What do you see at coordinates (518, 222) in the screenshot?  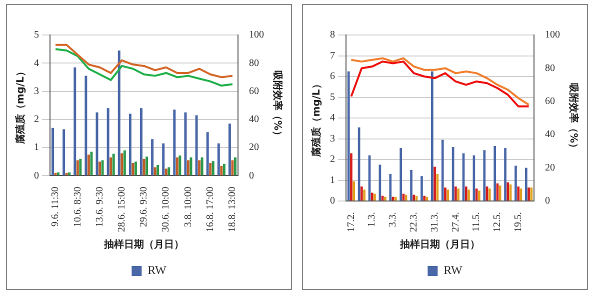 I see `x-tick-label: 19.5.` at bounding box center [518, 222].